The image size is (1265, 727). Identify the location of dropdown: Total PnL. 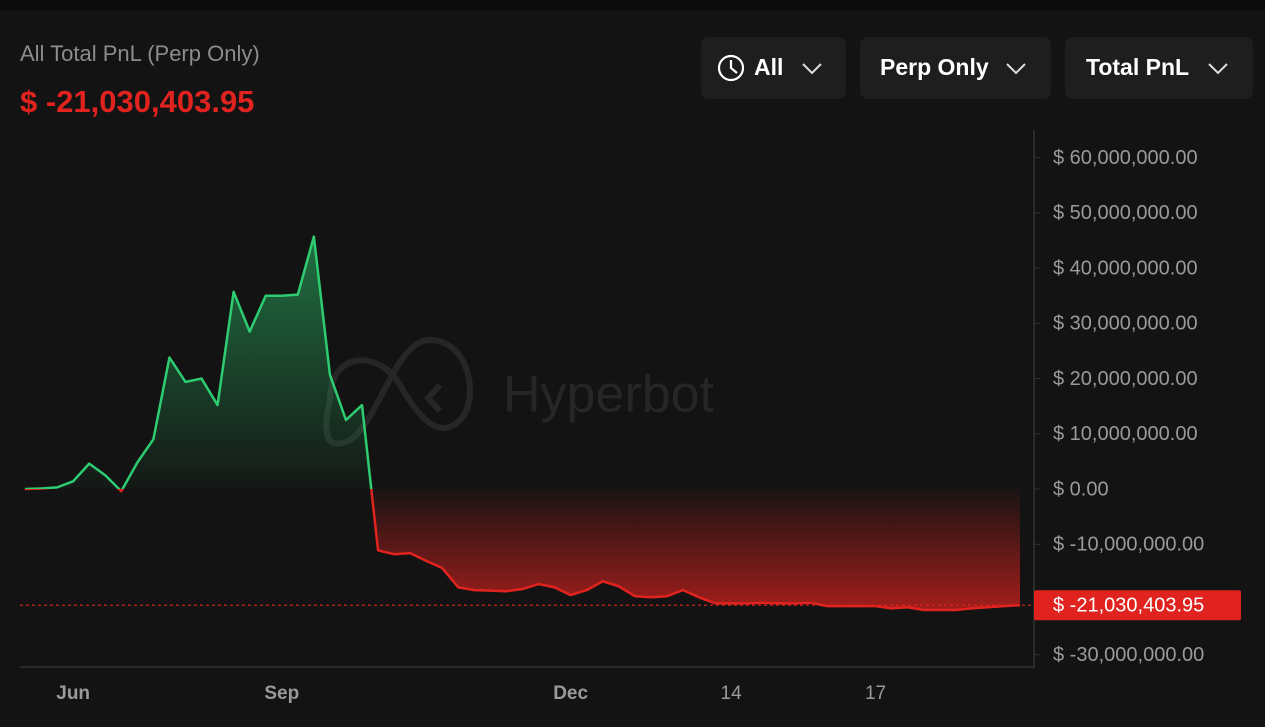
(1159, 68).